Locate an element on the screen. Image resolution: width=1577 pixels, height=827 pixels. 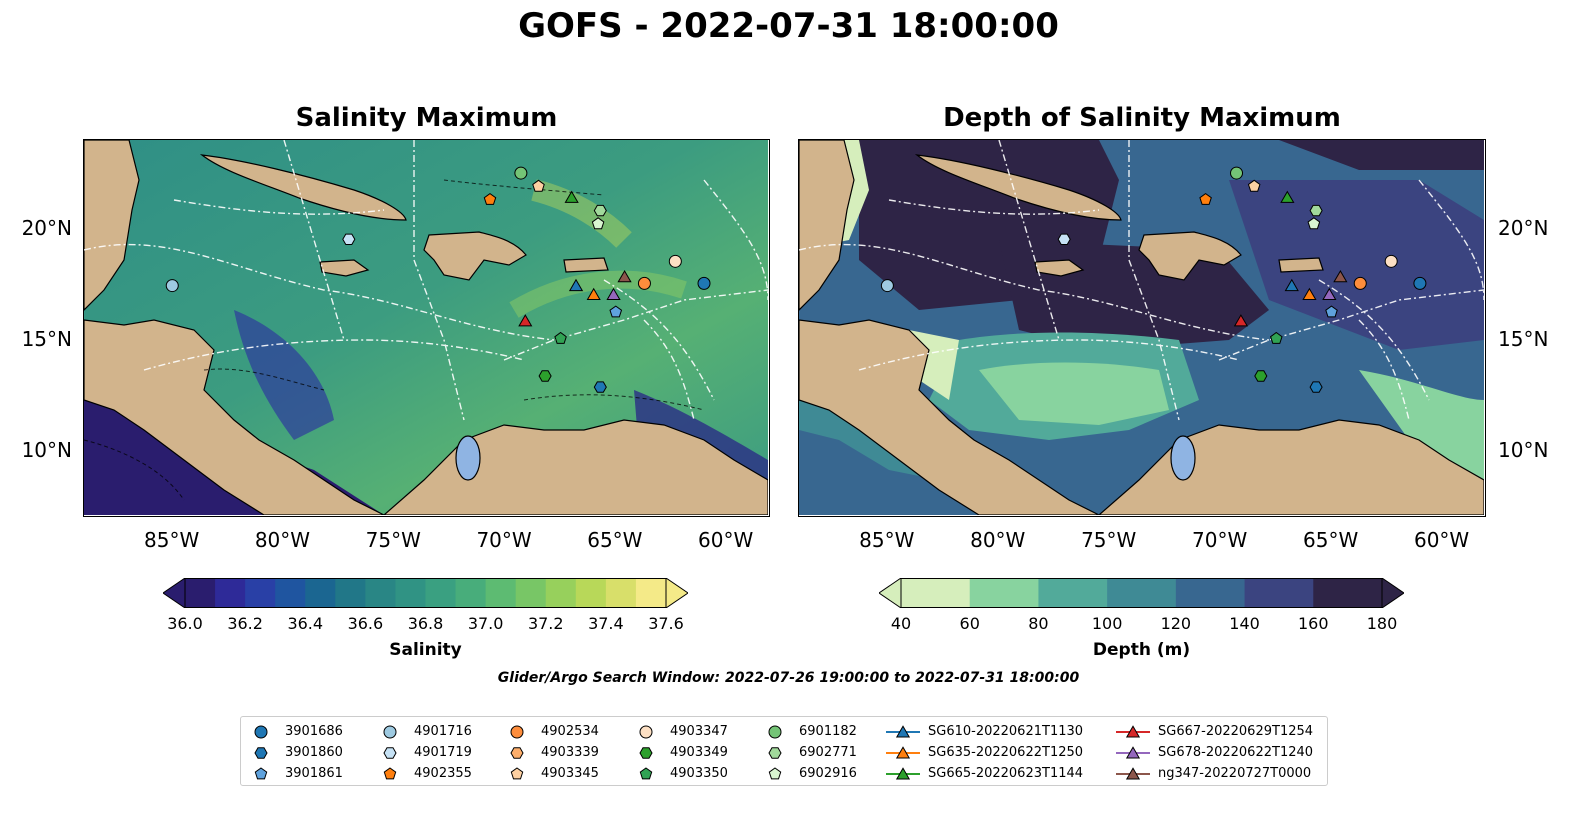
colorbar-tick-label: 37.0 is located at coordinates (485, 623).